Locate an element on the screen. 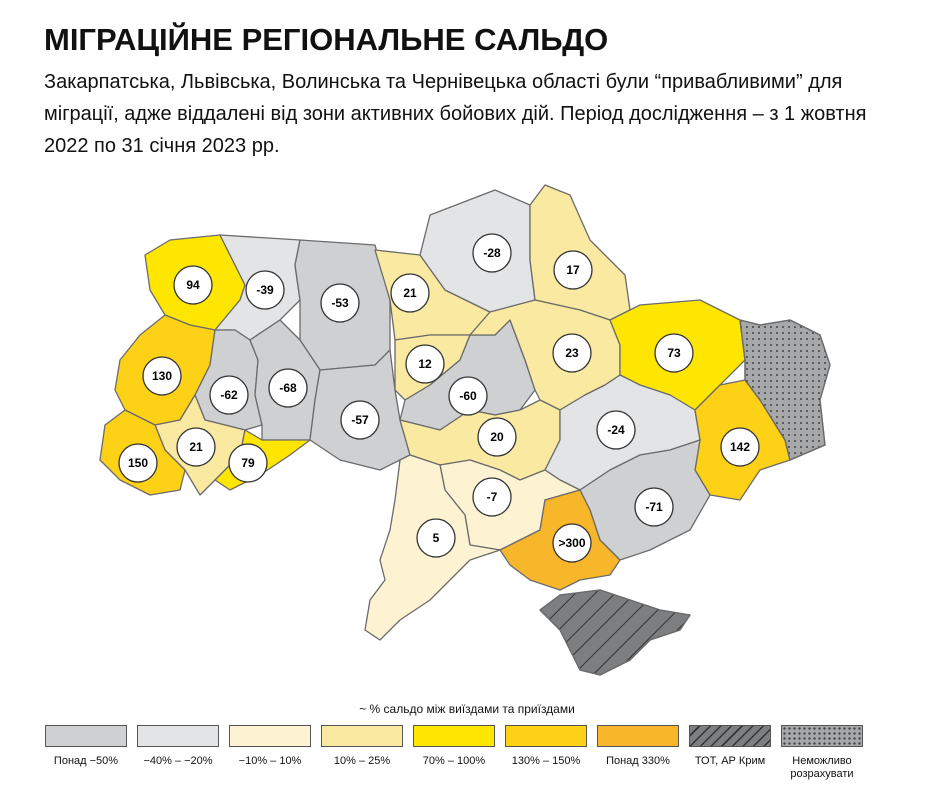 This screenshot has width=934, height=805. region-label: -28 is located at coordinates (492, 253).